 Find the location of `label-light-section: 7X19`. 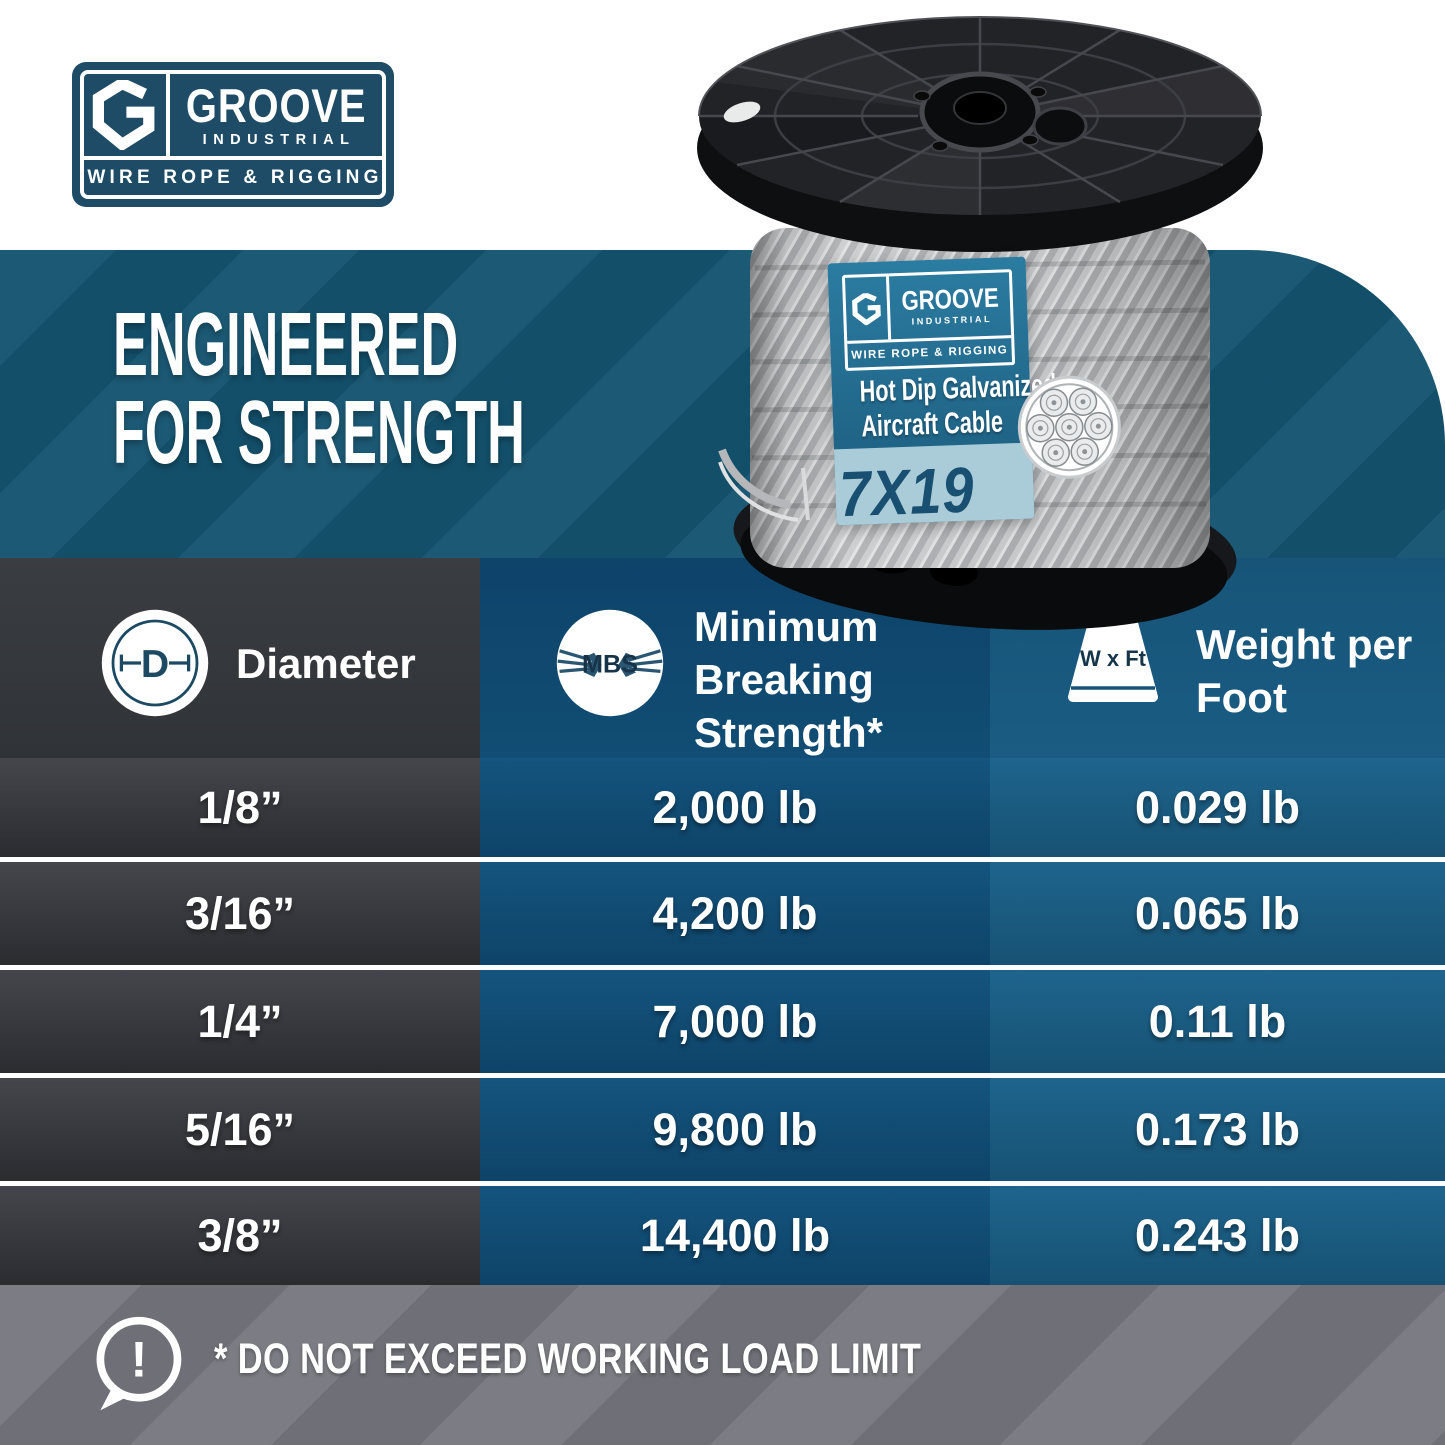

label-light-section: 7X19 is located at coordinates (934, 486).